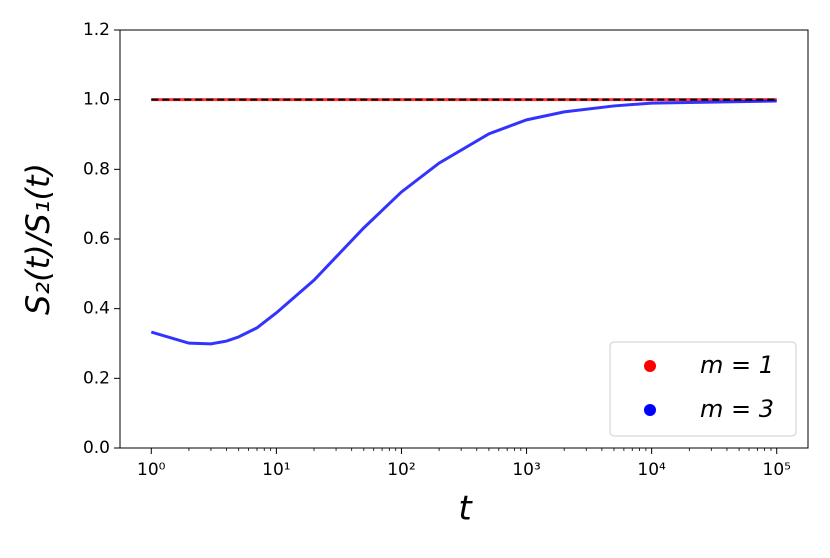 This screenshot has height=558, width=830. I want to click on x-tick-label: 10⁰, so click(151, 470).